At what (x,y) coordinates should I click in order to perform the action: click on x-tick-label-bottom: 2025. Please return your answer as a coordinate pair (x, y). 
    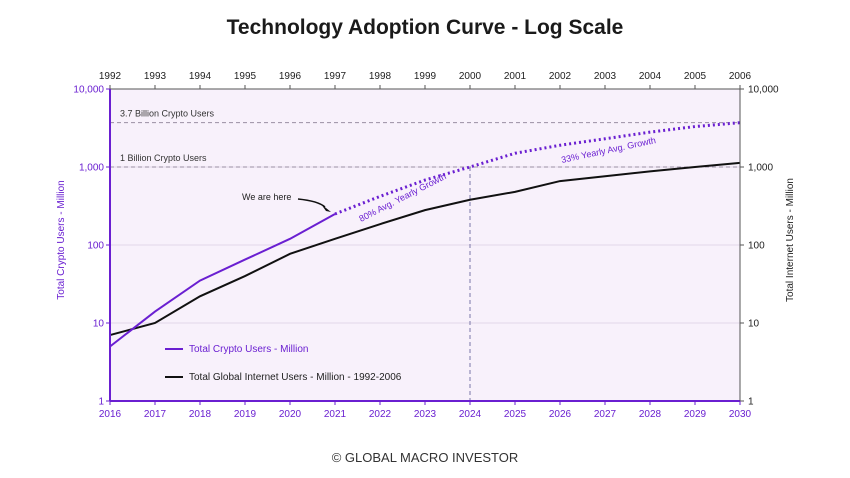
    Looking at the image, I should click on (515, 414).